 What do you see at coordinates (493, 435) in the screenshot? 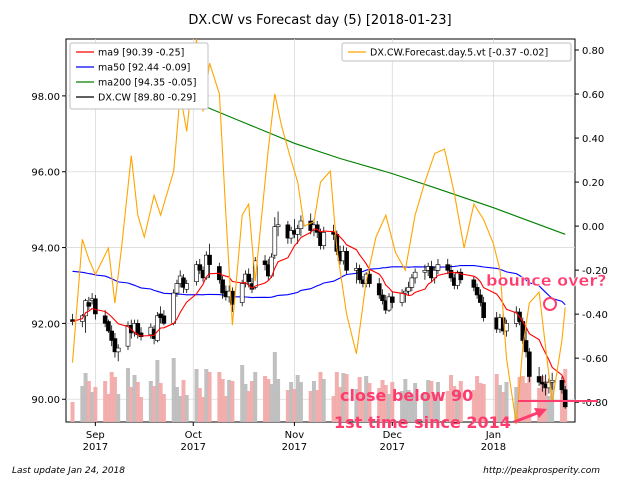
I see `x-tick-label: Jan` at bounding box center [493, 435].